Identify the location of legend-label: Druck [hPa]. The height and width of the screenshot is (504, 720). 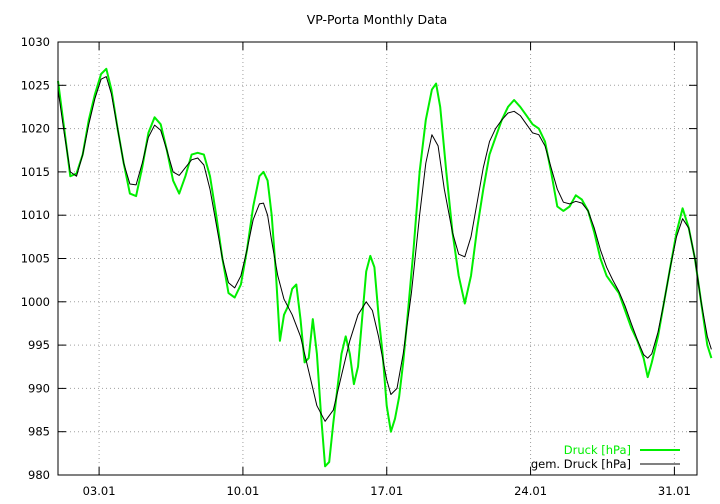
(597, 450).